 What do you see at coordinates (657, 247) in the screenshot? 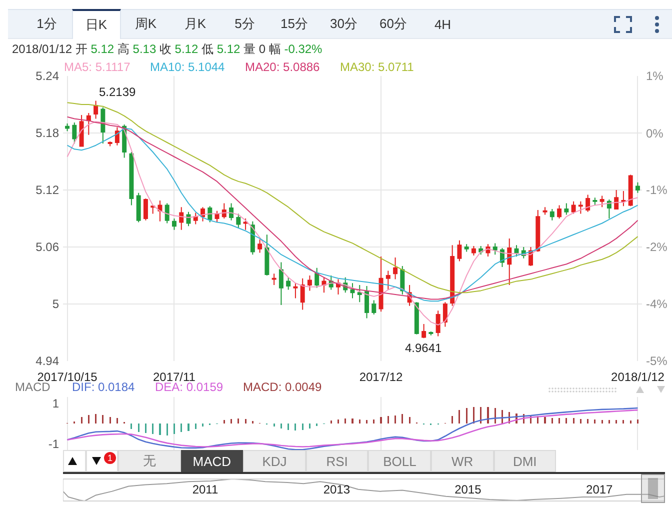
I see `y2-tick-label: -2%` at bounding box center [657, 247].